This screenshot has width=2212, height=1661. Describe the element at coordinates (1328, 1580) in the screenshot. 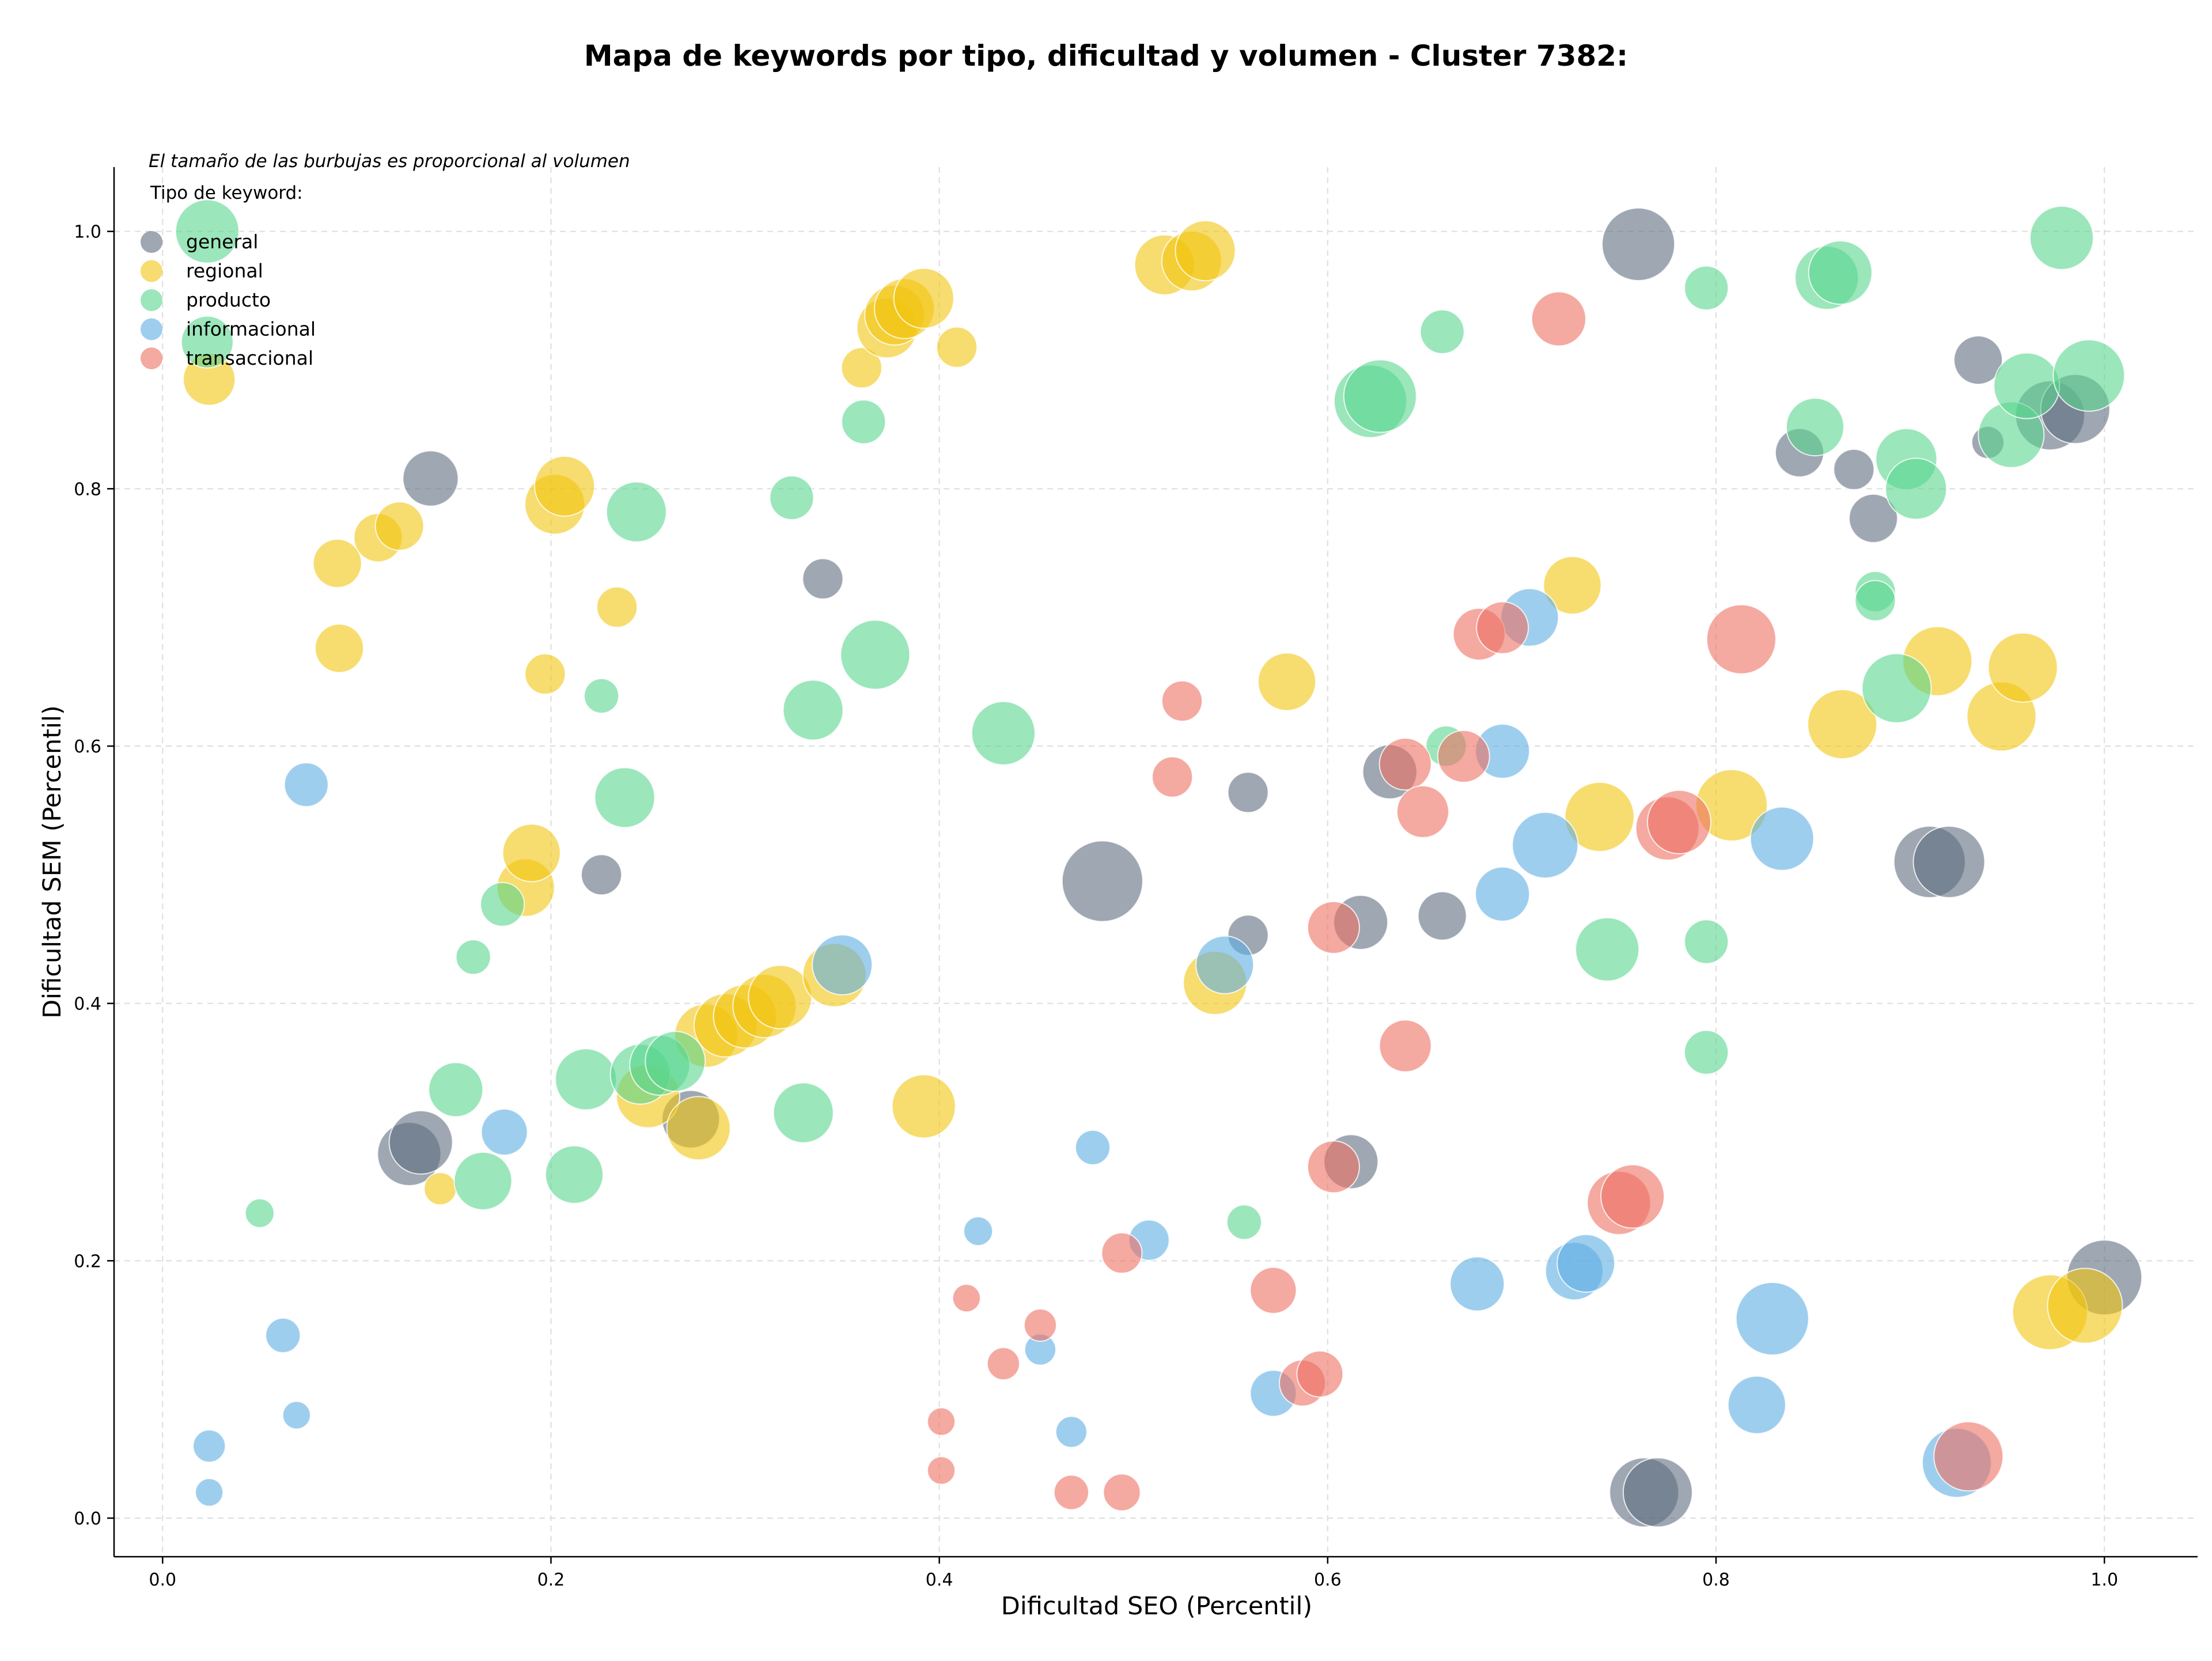

I see `x-tick-label: 0.6` at that location.